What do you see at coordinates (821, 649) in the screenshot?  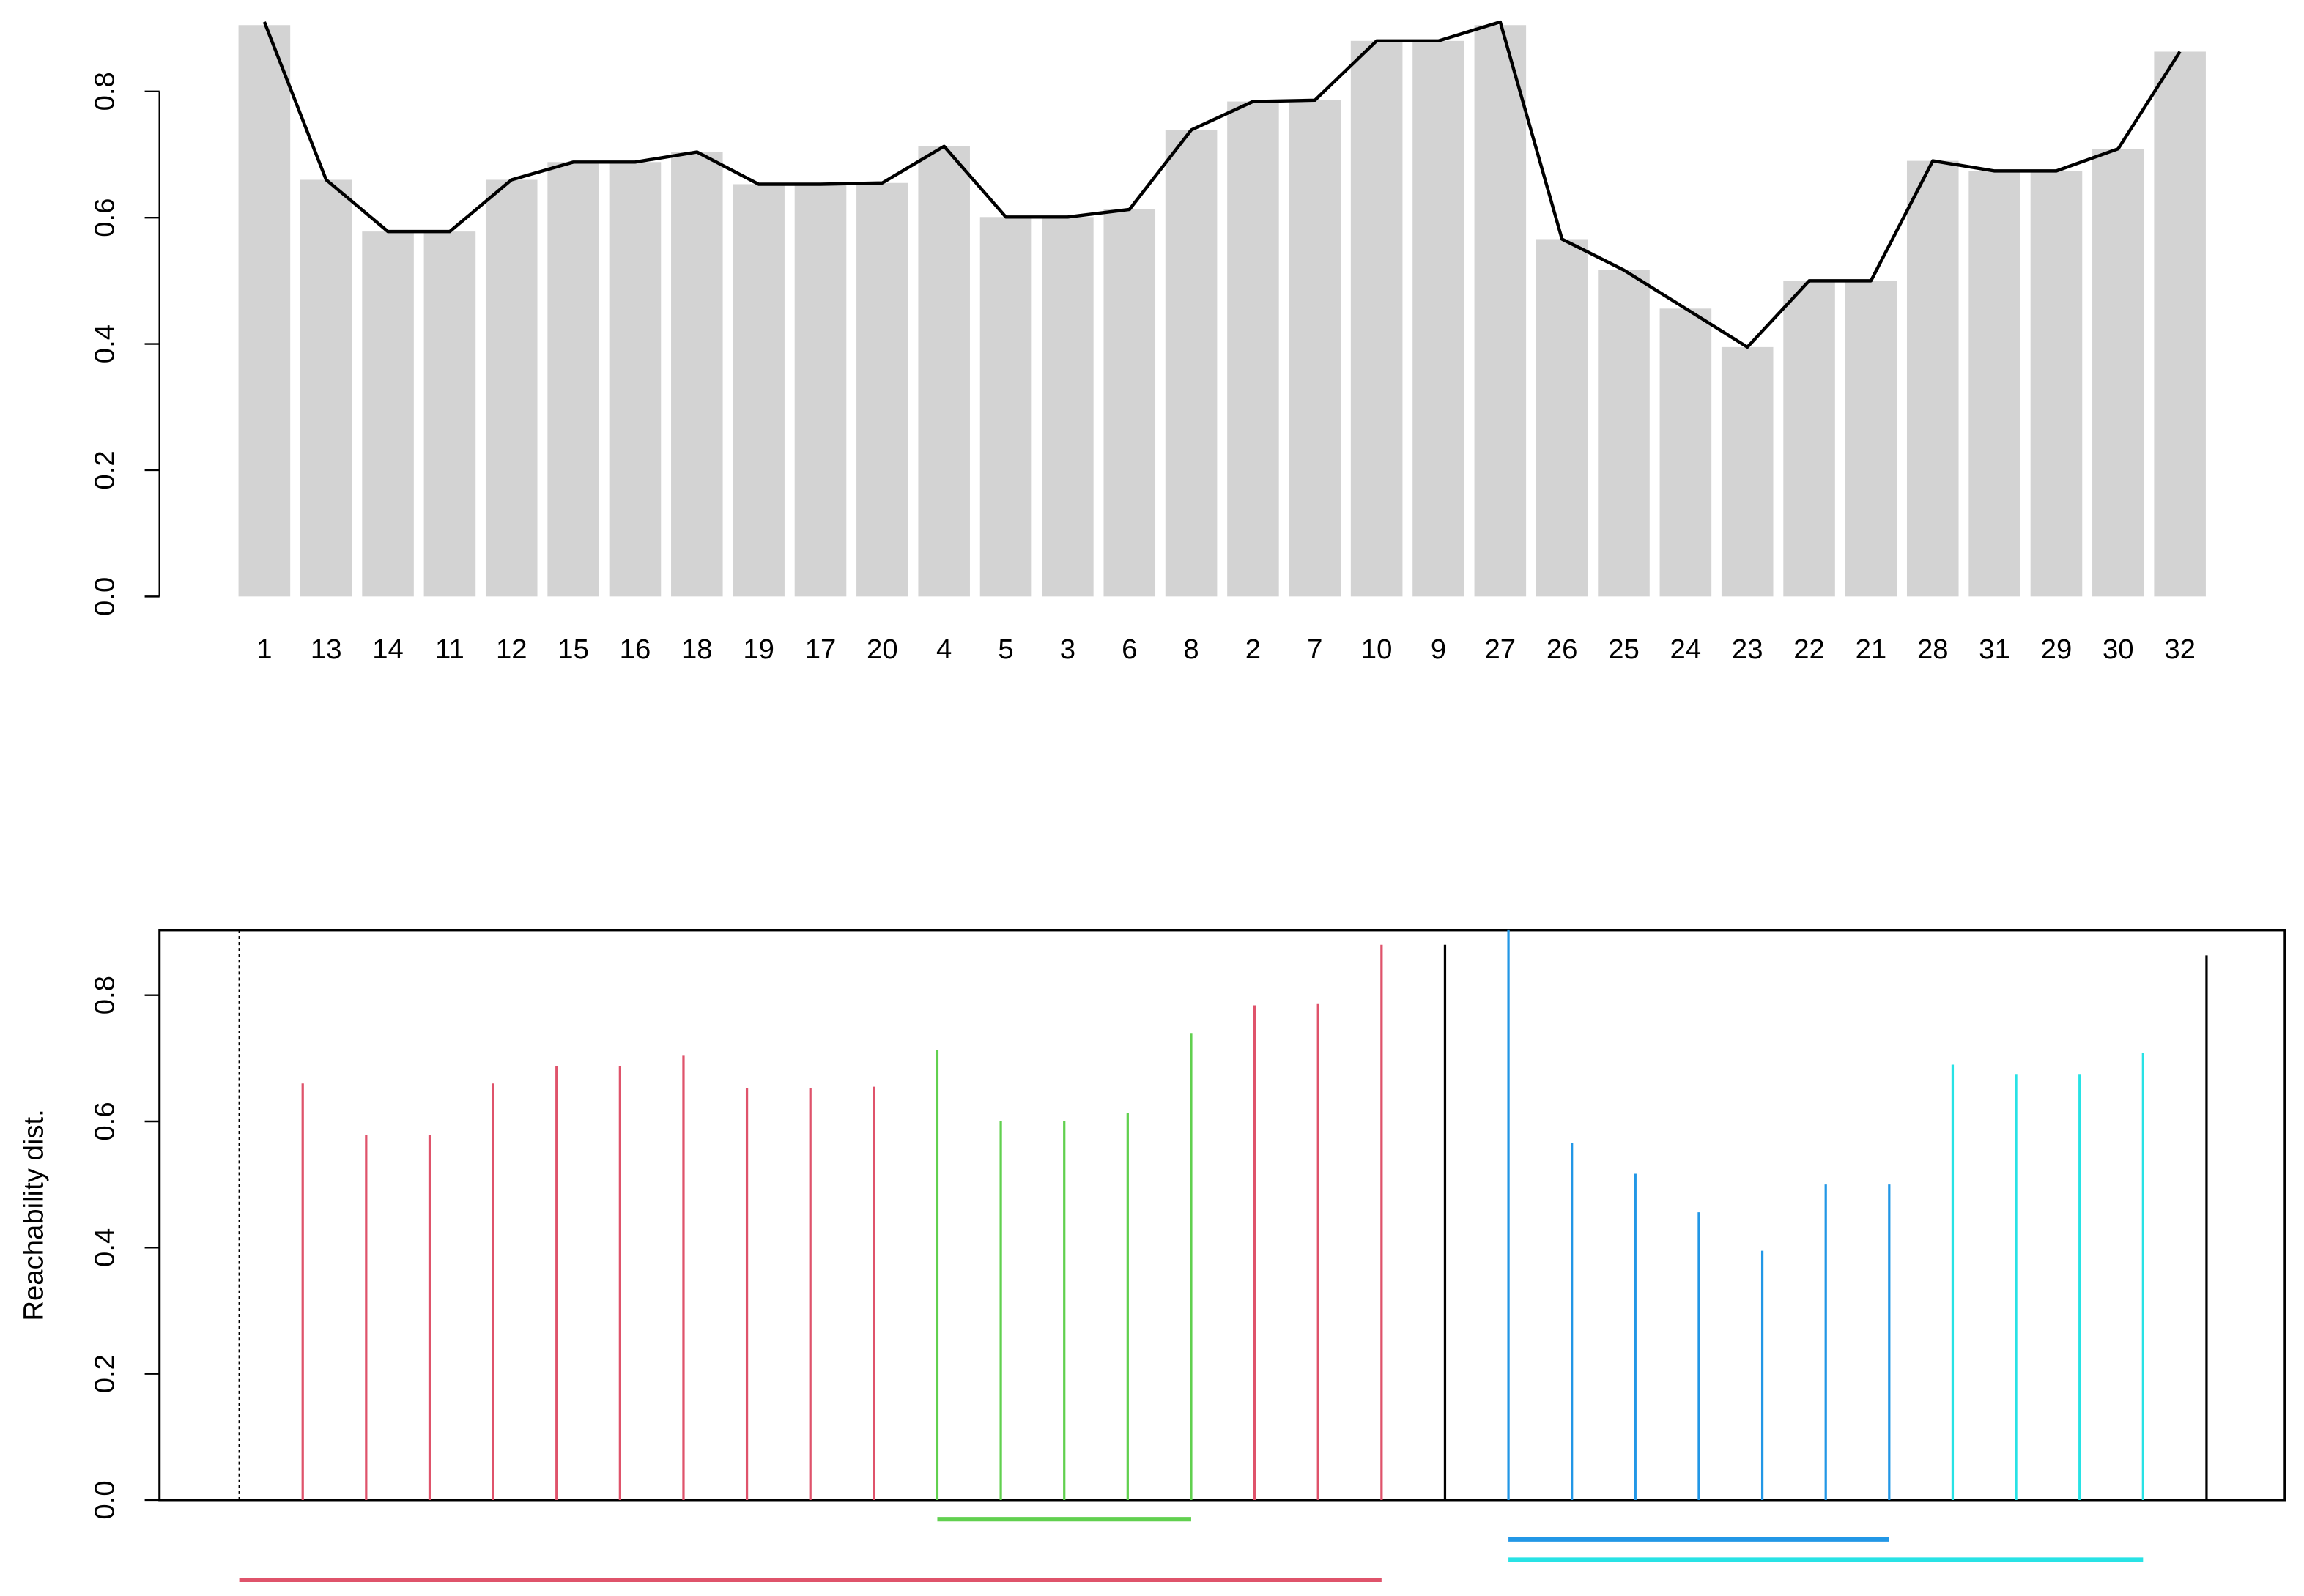 I see `x-tick-label: 17` at bounding box center [821, 649].